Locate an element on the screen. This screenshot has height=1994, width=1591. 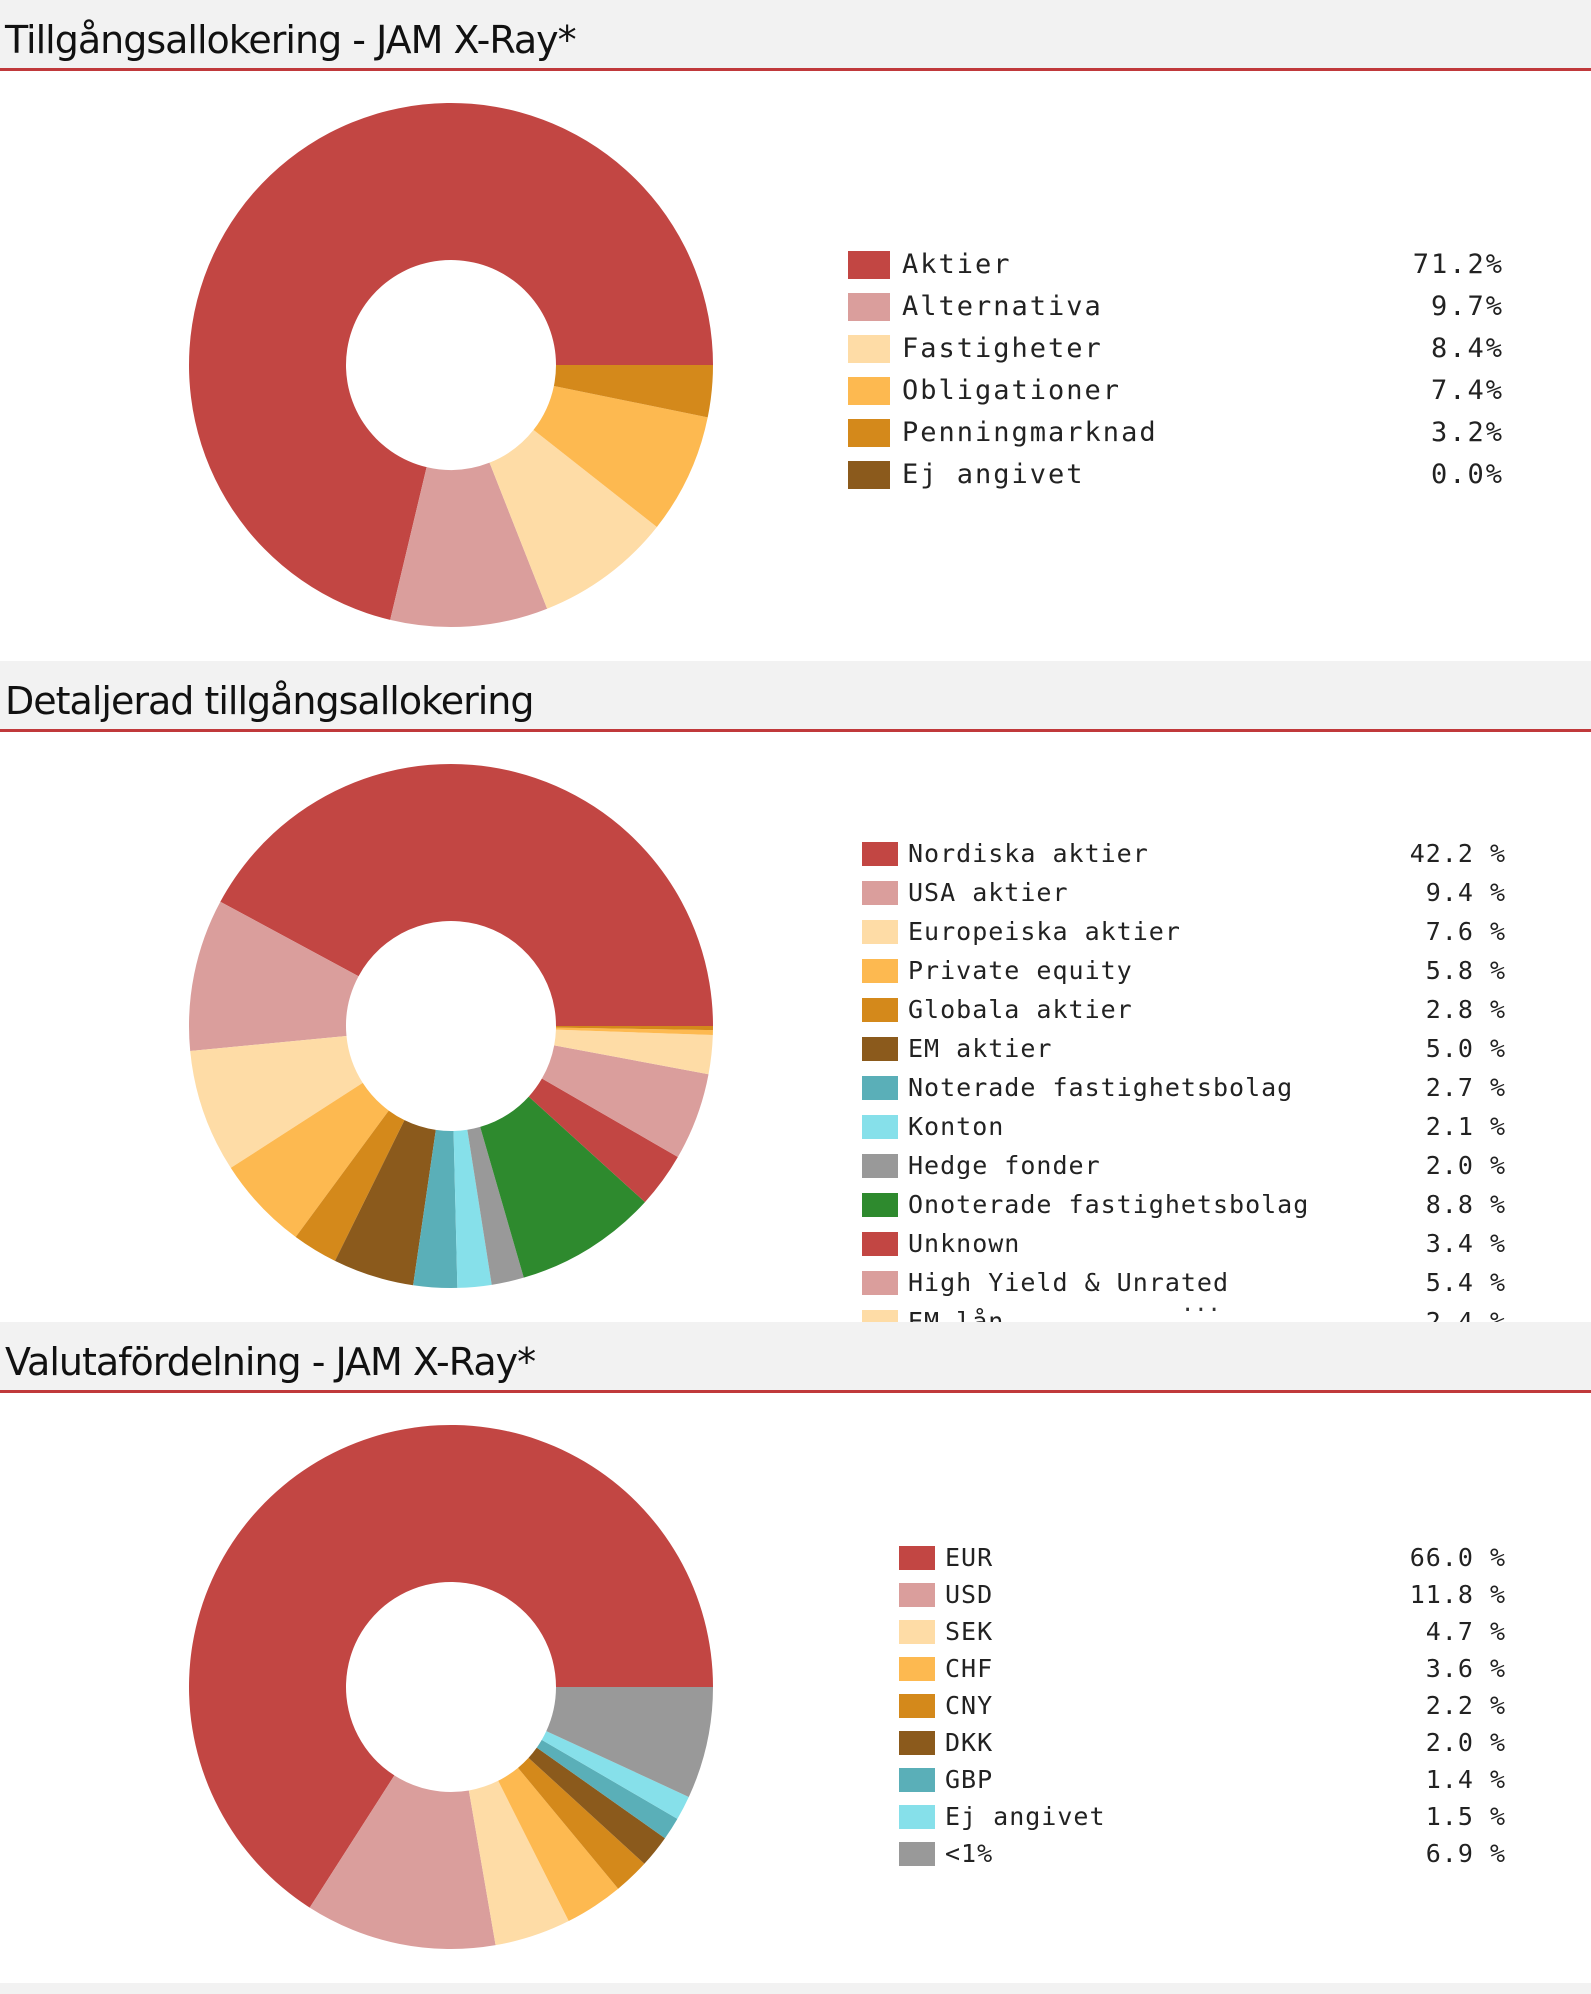
pie-slice-em-l-n is located at coordinates (633, 1052).